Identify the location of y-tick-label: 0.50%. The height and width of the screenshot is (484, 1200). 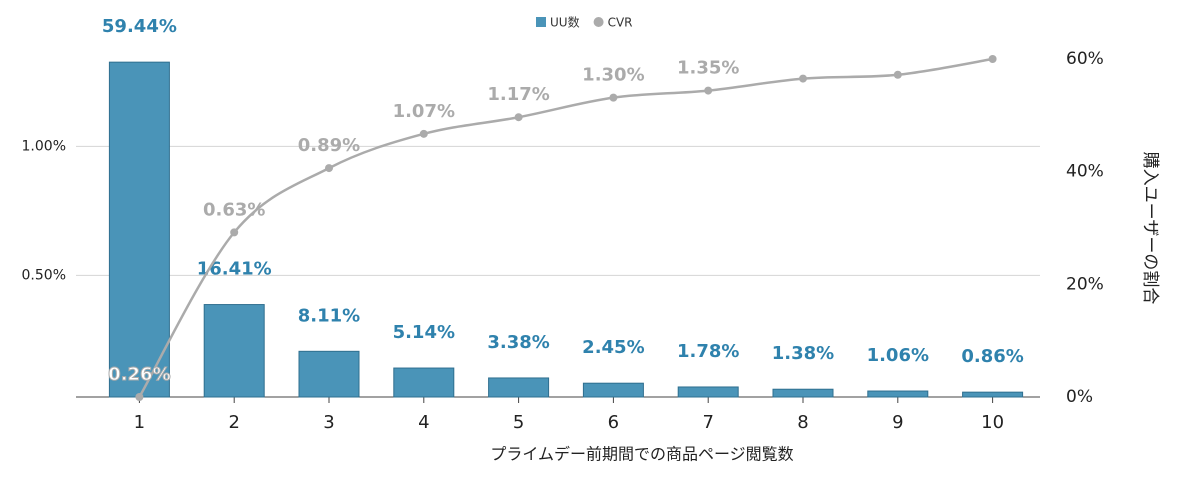
(44, 275).